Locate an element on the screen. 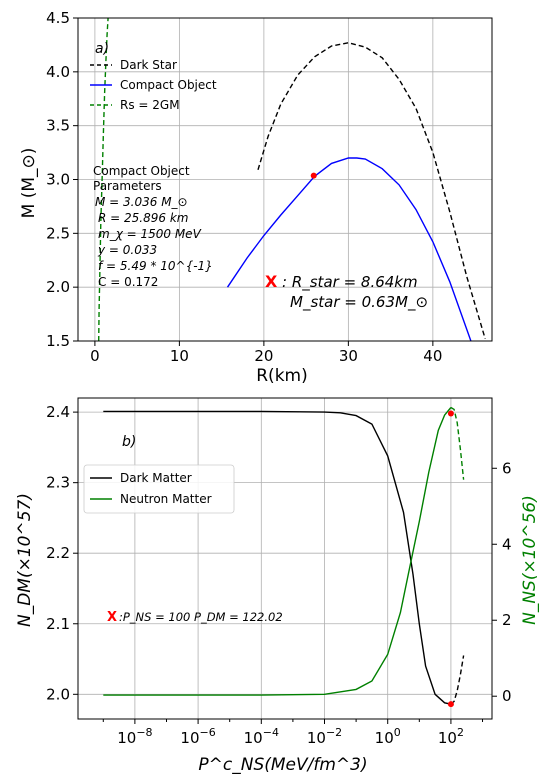 The height and width of the screenshot is (782, 550). x-tick-label: 10 is located at coordinates (179, 356).